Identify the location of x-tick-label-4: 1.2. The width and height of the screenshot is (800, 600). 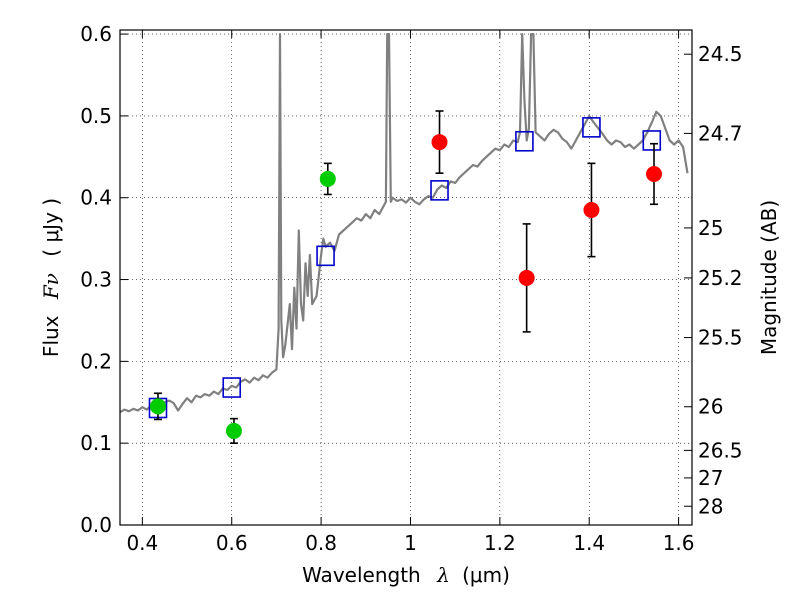
(500, 543).